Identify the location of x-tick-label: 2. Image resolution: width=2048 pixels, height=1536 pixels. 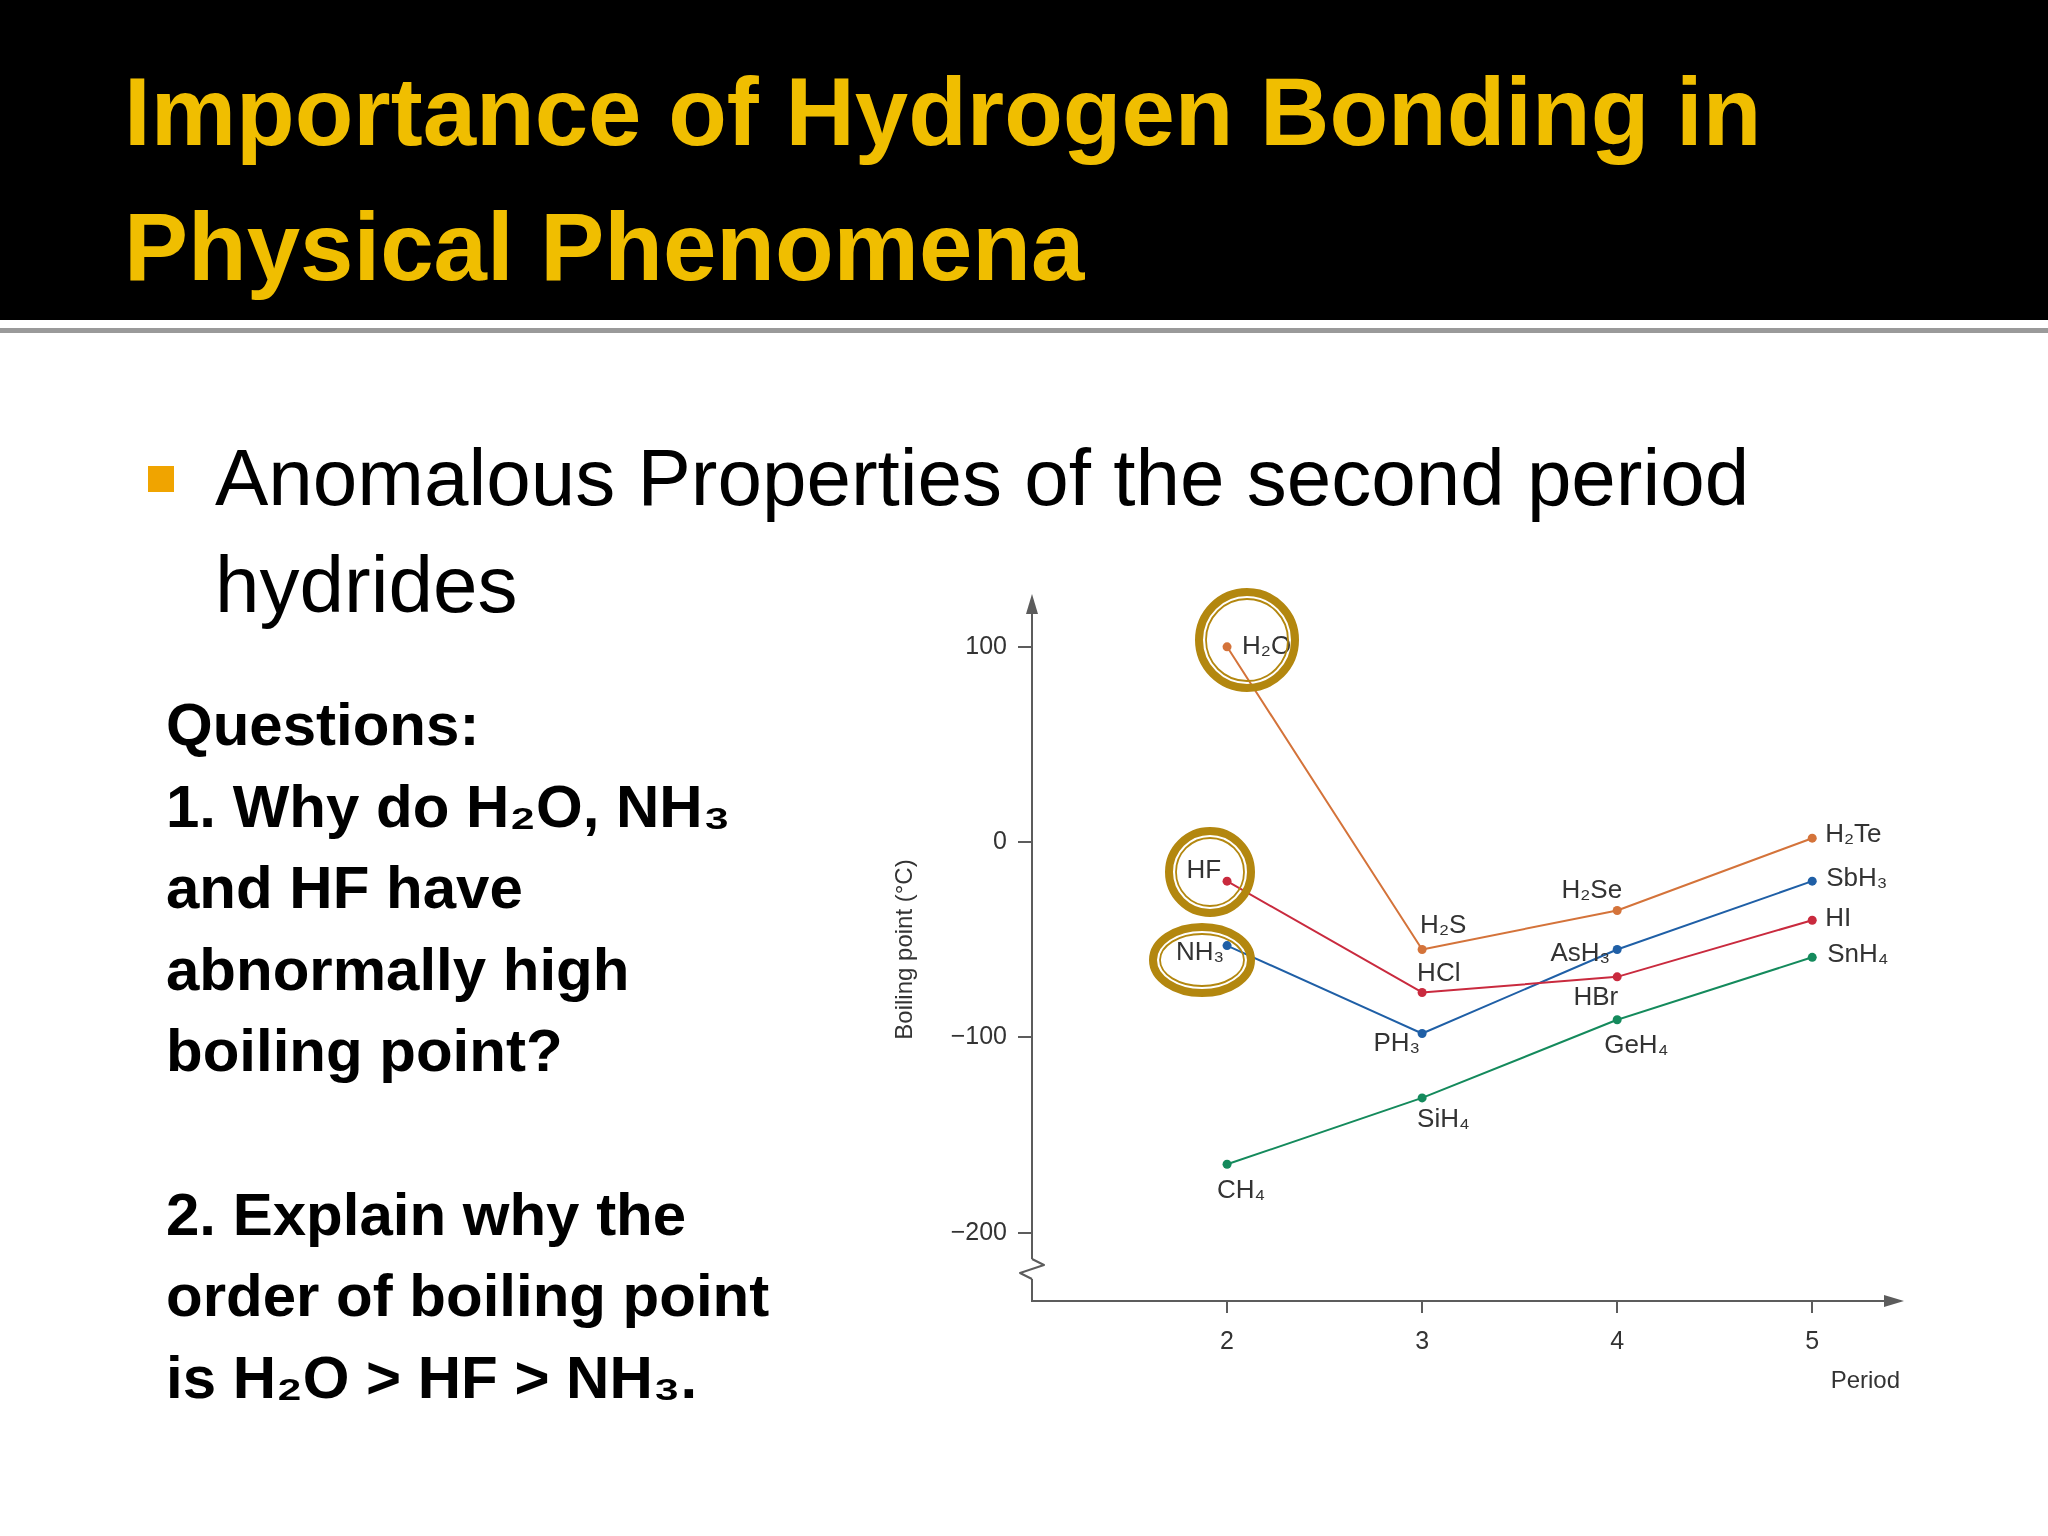
(1227, 1339).